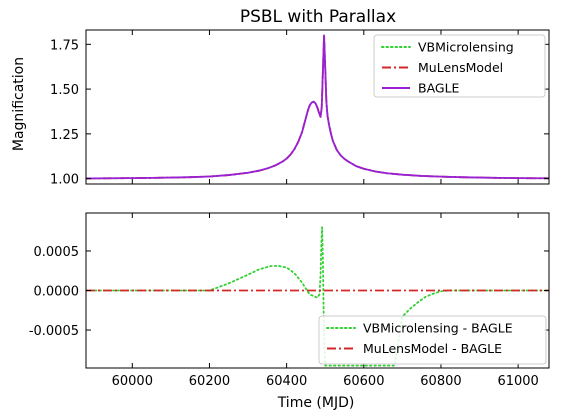 This screenshot has width=563, height=418. What do you see at coordinates (286, 381) in the screenshot?
I see `x-tick-label: 60400` at bounding box center [286, 381].